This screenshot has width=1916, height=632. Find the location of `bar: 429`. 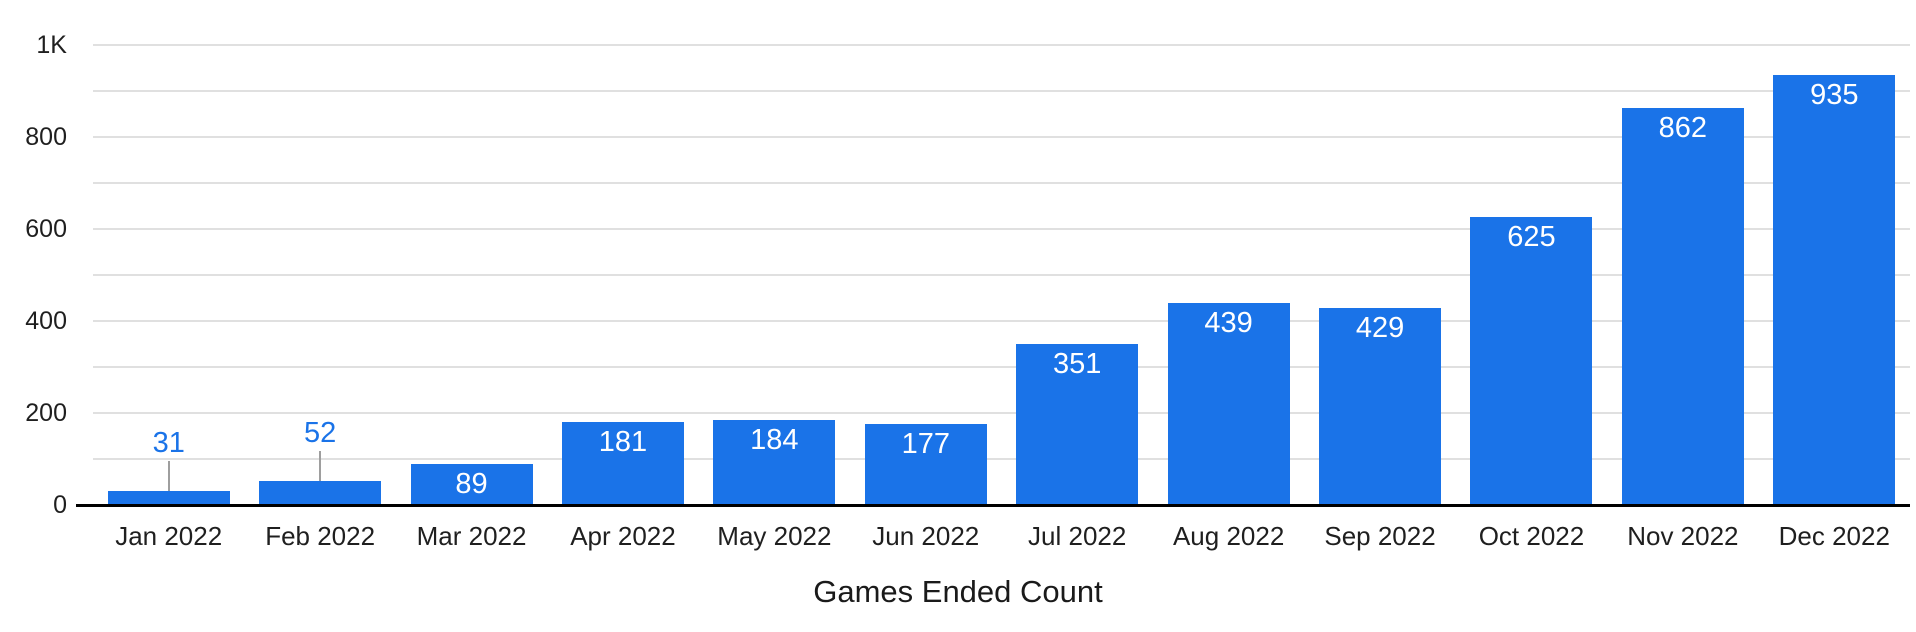

bar: 429 is located at coordinates (1380, 406).